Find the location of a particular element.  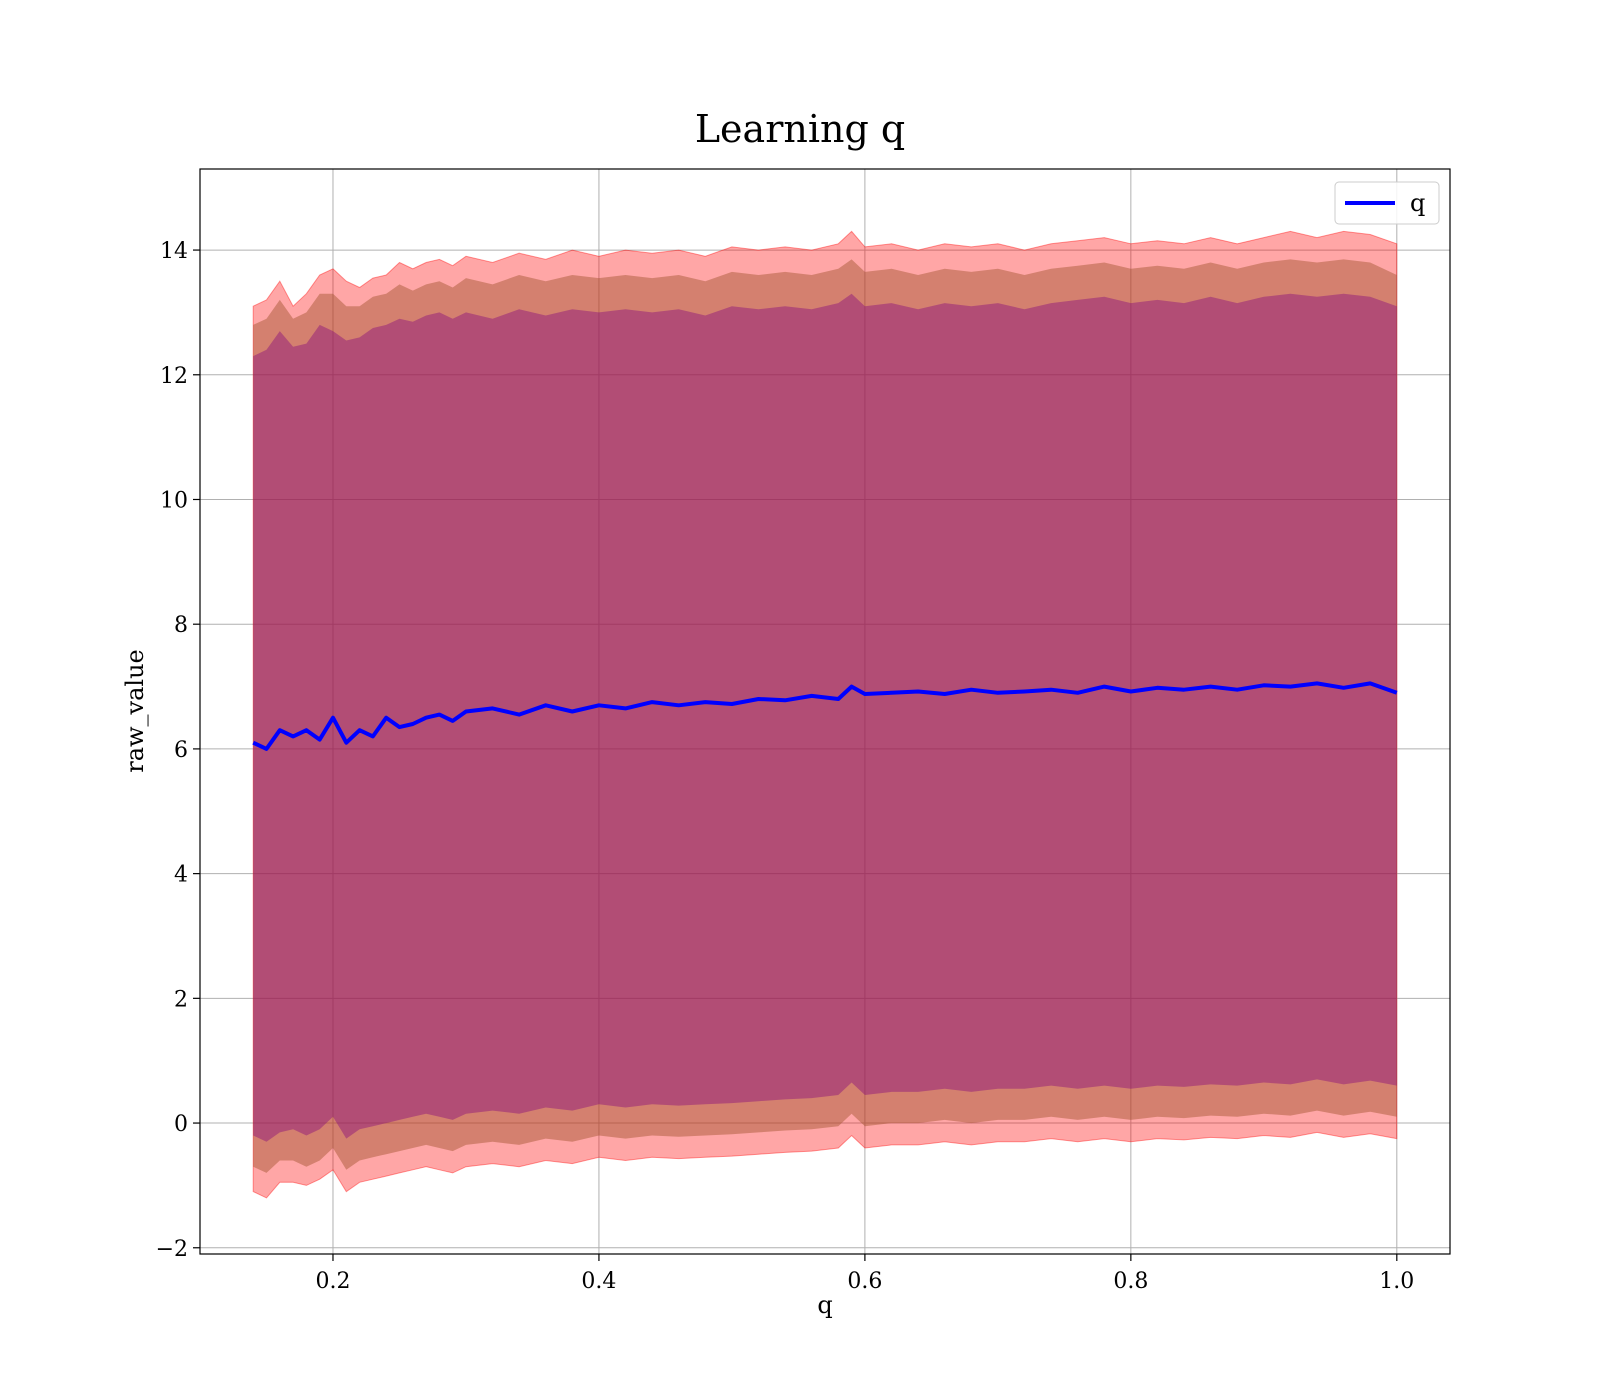

y-tick-label: 10 is located at coordinates (174, 500).